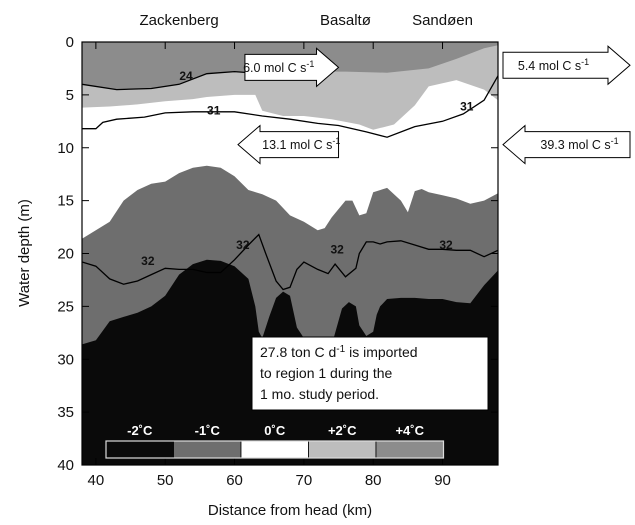  Describe the element at coordinates (24, 253) in the screenshot. I see `y-axis-label: Water depth (m)` at that location.